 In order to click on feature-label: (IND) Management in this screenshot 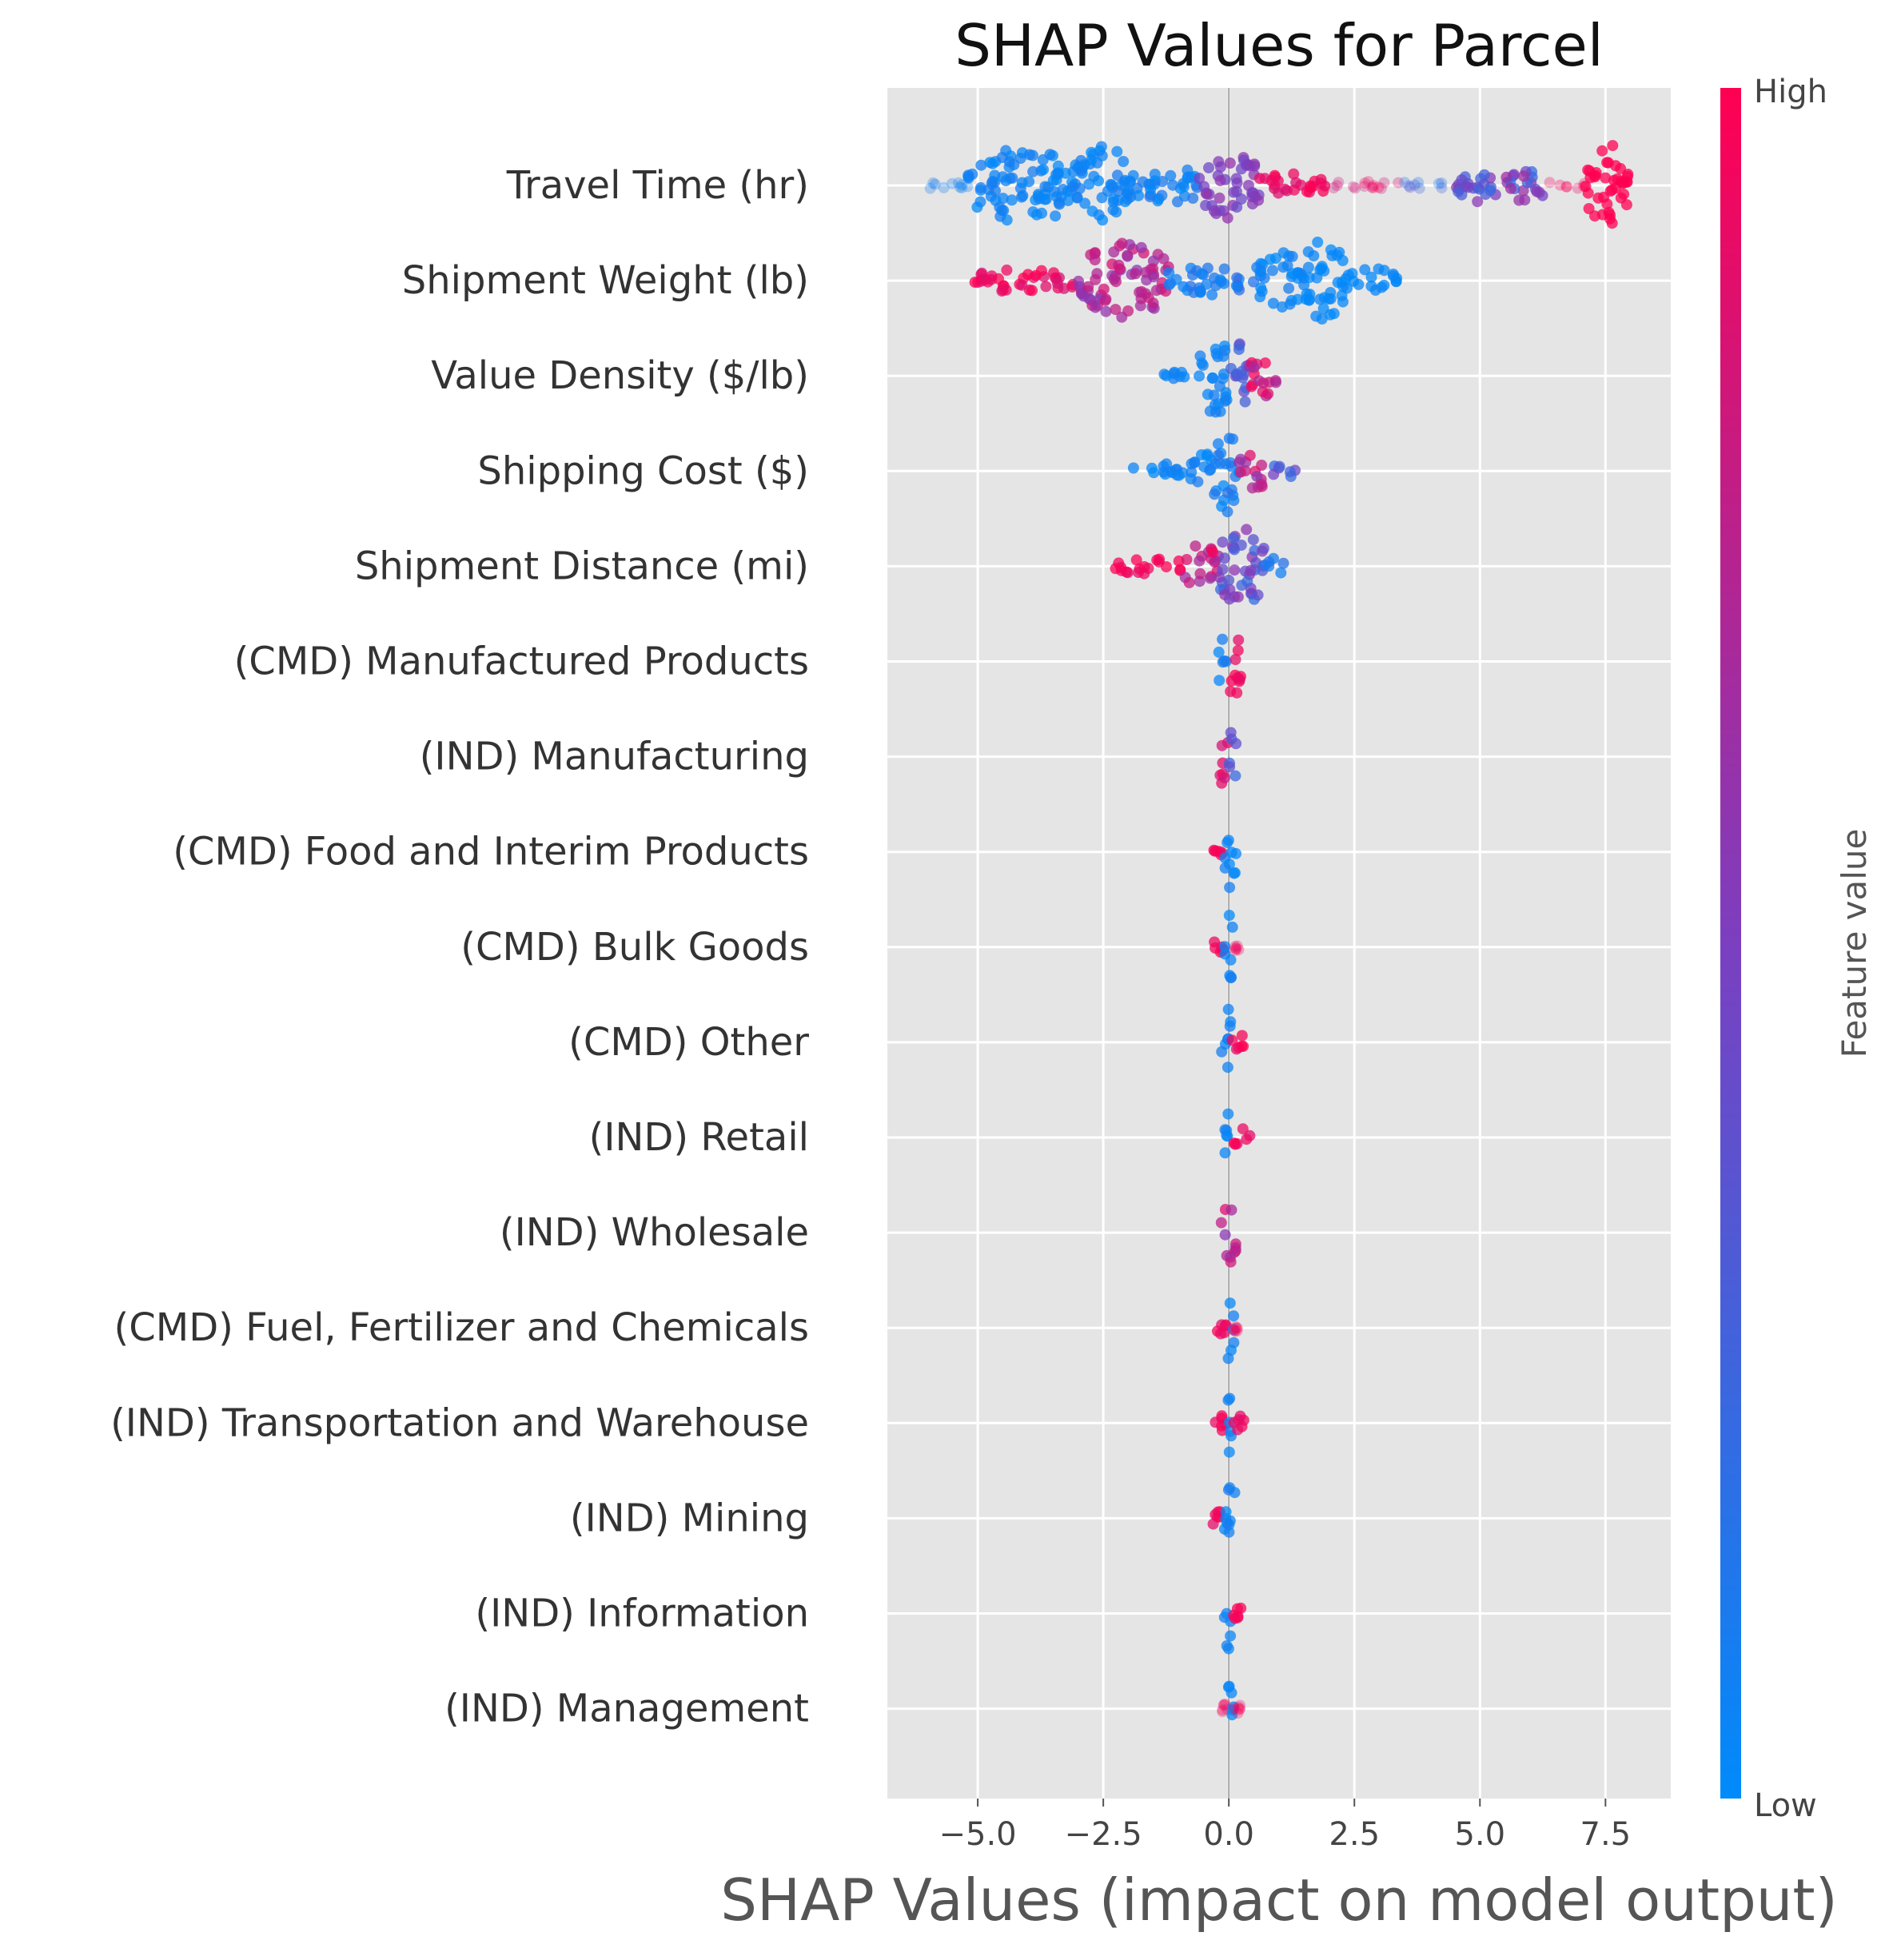, I will do `click(626, 1709)`.